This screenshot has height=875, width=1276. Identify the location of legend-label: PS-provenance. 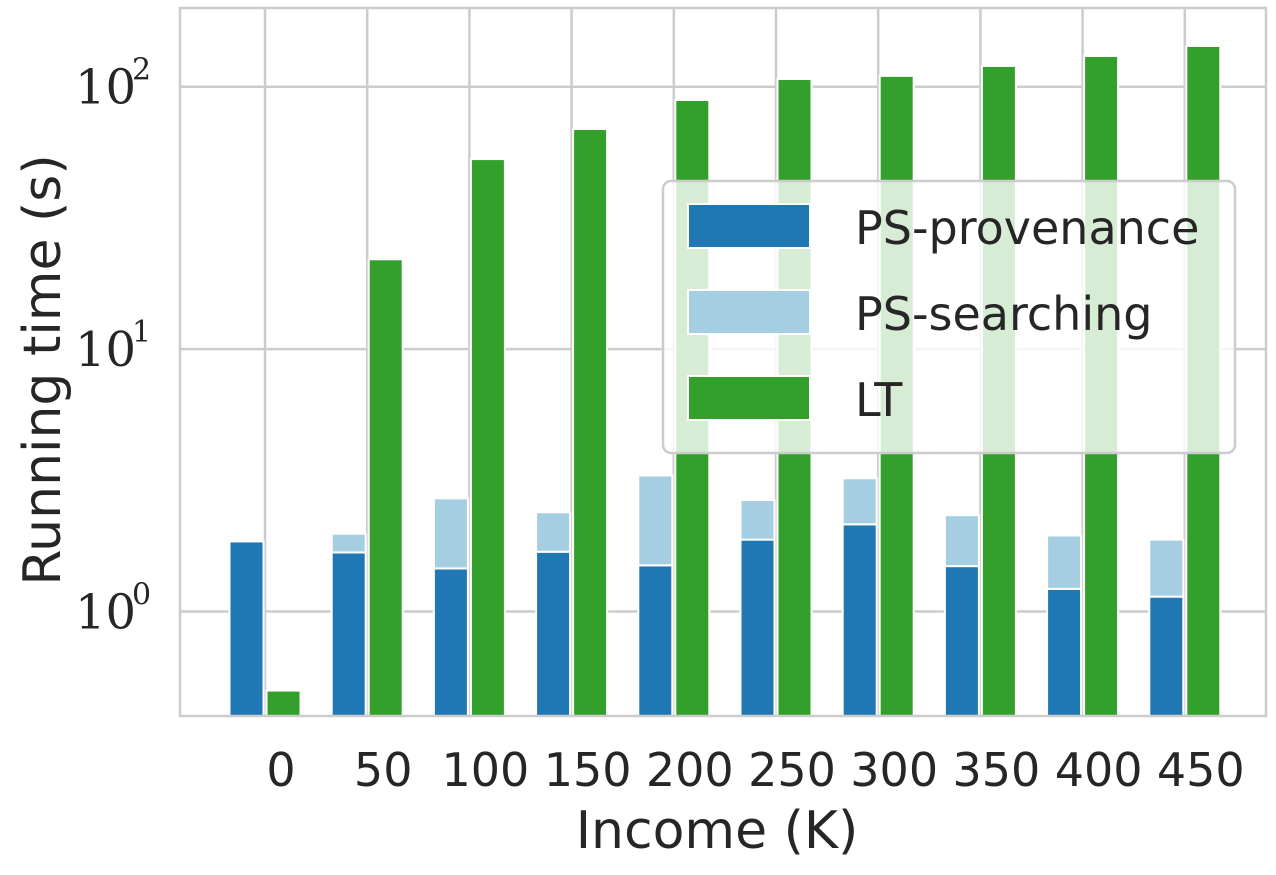
(1027, 228).